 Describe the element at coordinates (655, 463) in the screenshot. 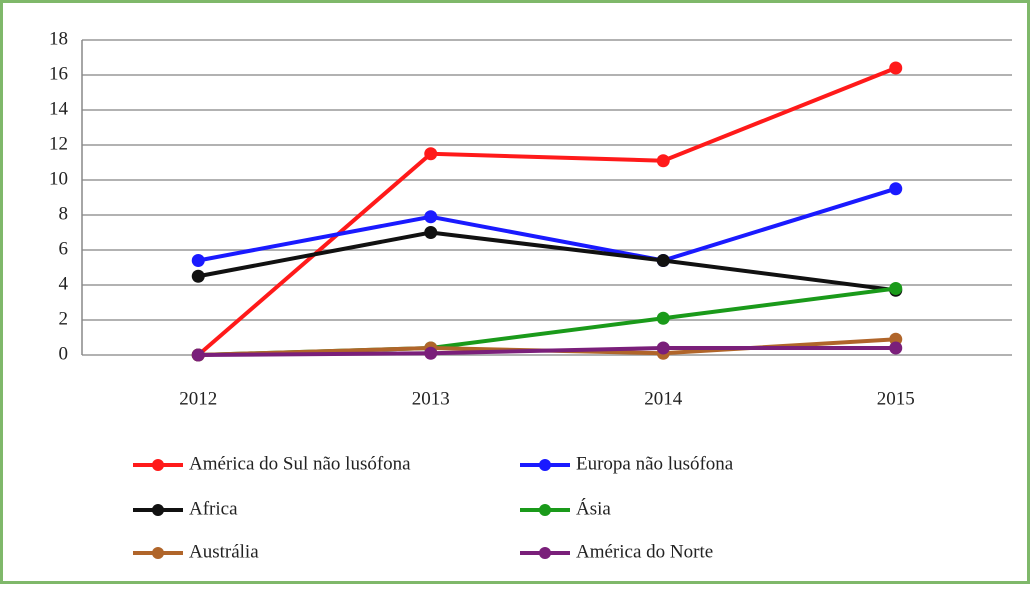

I see `legend-label: Europa não lusófona` at that location.